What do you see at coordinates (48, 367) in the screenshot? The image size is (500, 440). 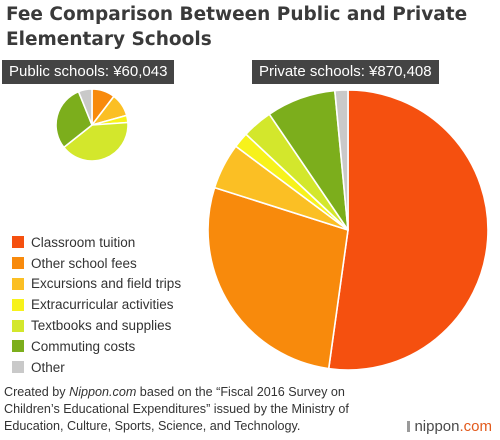 I see `legend-label: Other` at bounding box center [48, 367].